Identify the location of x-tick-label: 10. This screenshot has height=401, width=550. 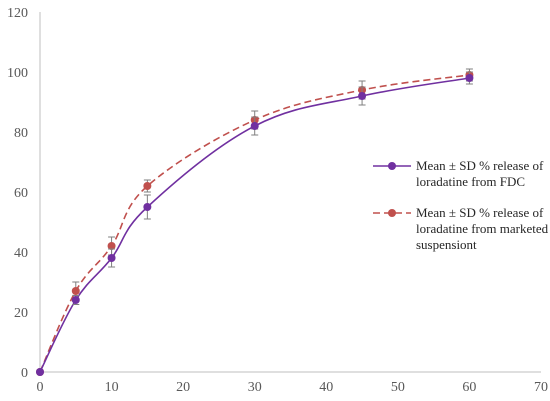
(112, 387).